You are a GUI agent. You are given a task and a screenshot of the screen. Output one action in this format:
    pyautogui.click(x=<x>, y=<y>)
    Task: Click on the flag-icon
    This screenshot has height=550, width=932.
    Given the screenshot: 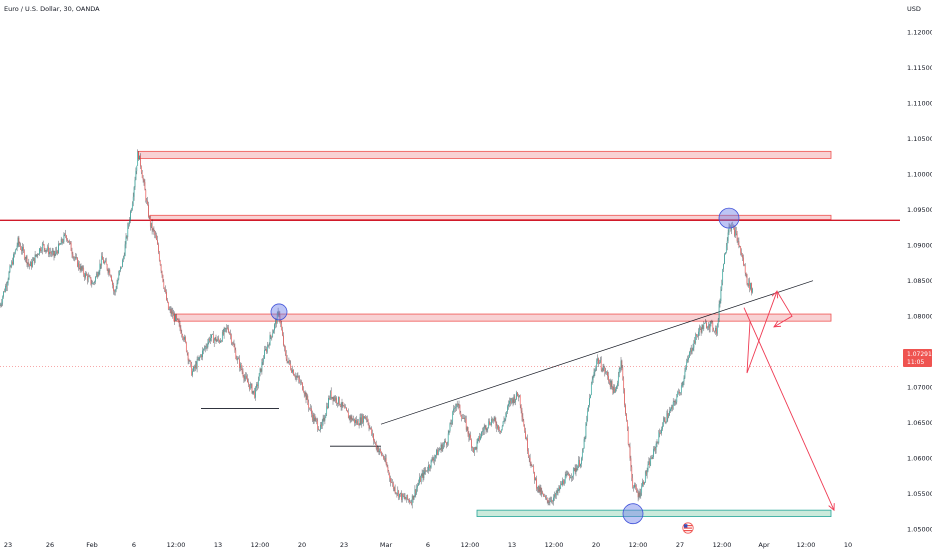 What is the action you would take?
    pyautogui.click(x=688, y=528)
    